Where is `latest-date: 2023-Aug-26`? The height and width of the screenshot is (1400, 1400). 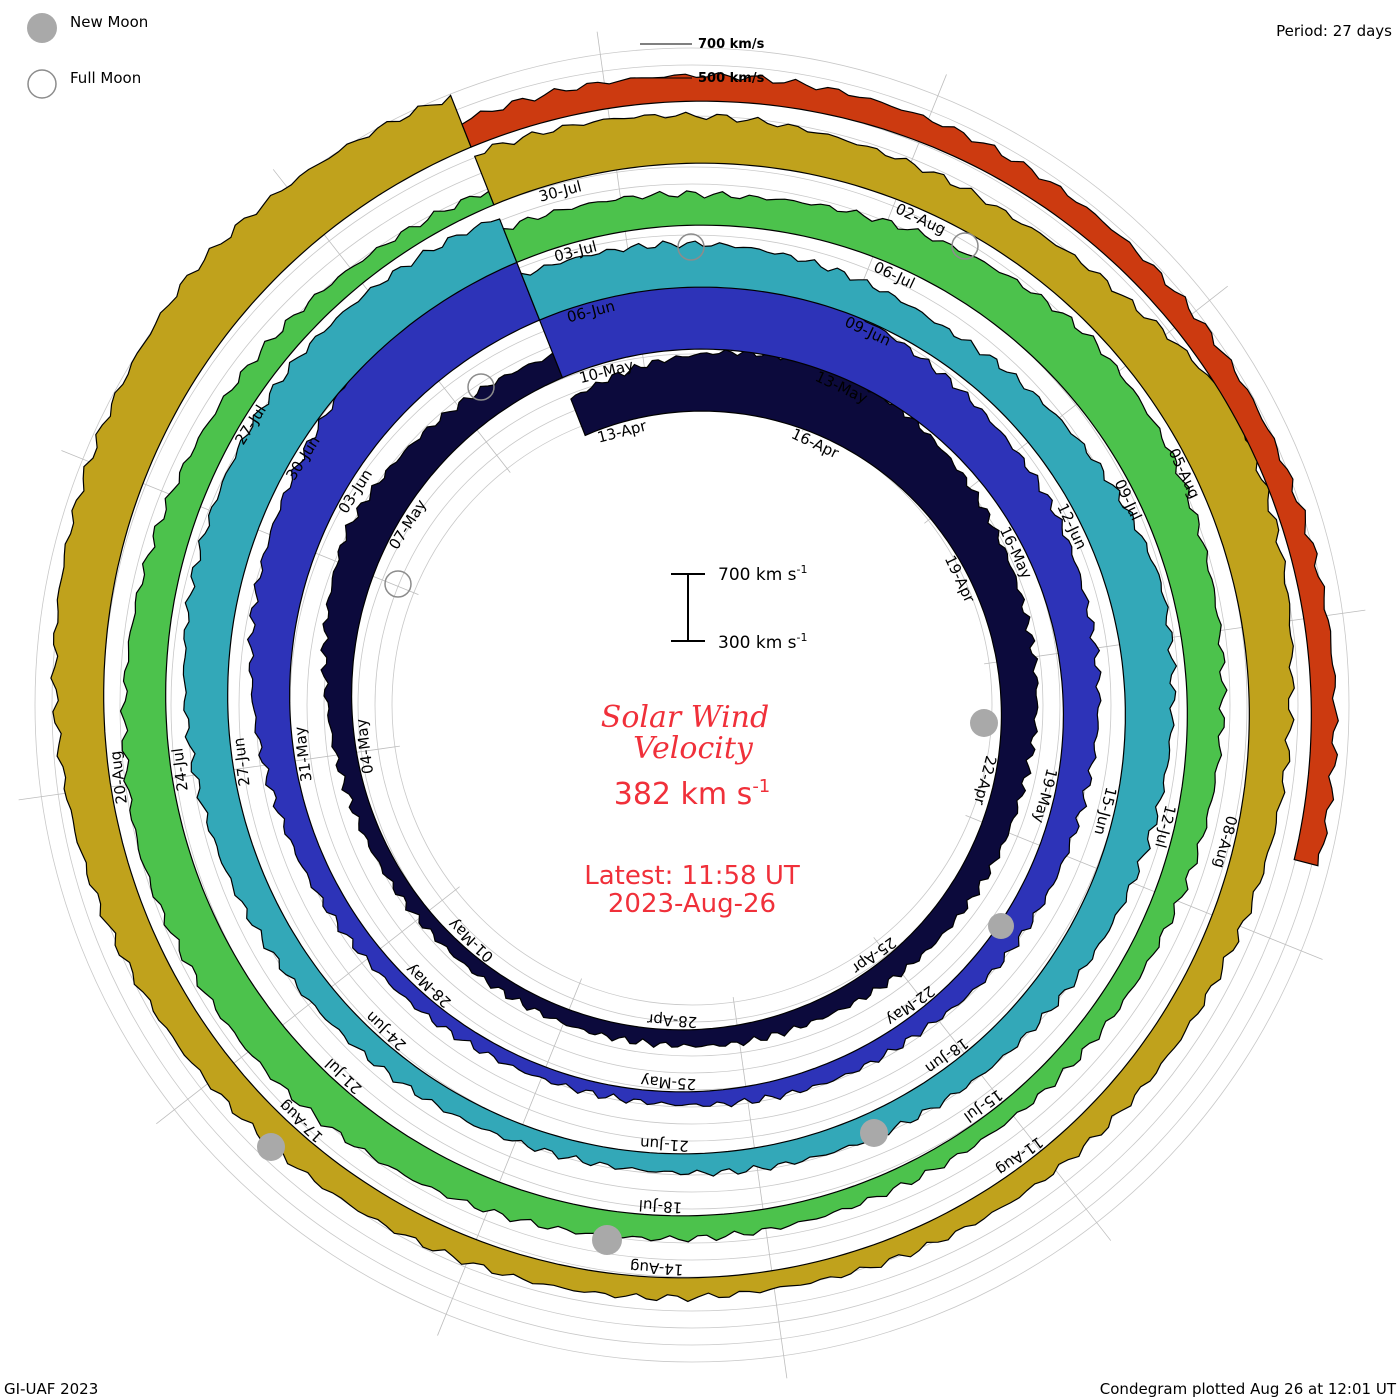 latest-date: 2023-Aug-26 is located at coordinates (692, 904).